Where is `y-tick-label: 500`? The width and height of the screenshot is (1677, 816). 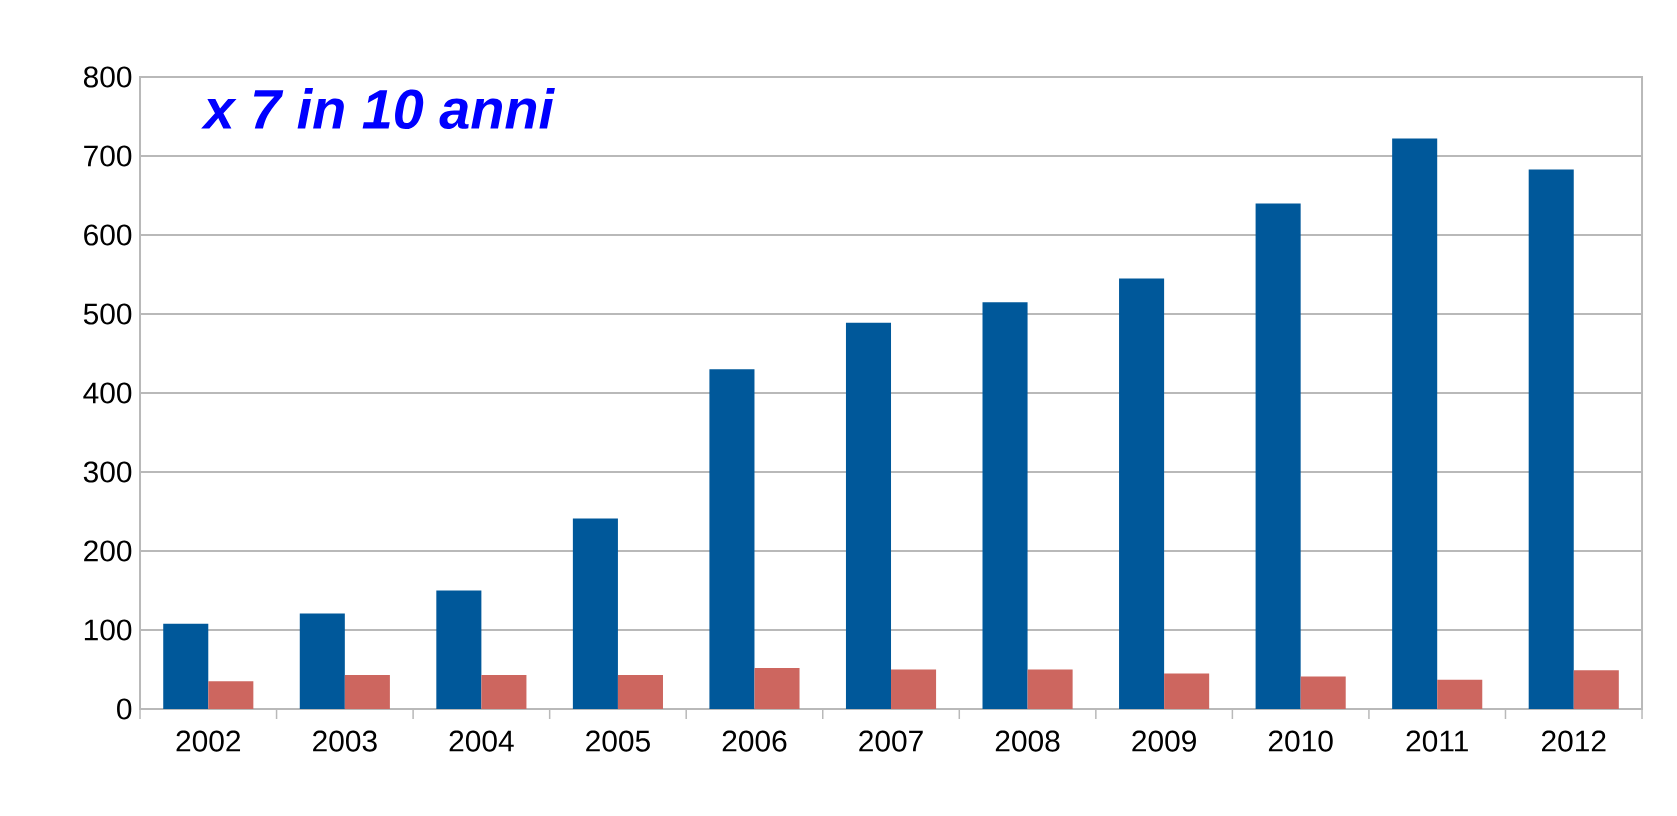
y-tick-label: 500 is located at coordinates (107, 314).